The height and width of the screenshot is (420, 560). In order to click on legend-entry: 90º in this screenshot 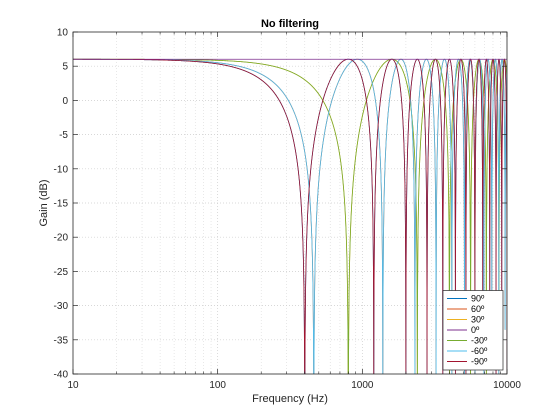, I will do `click(478, 299)`.